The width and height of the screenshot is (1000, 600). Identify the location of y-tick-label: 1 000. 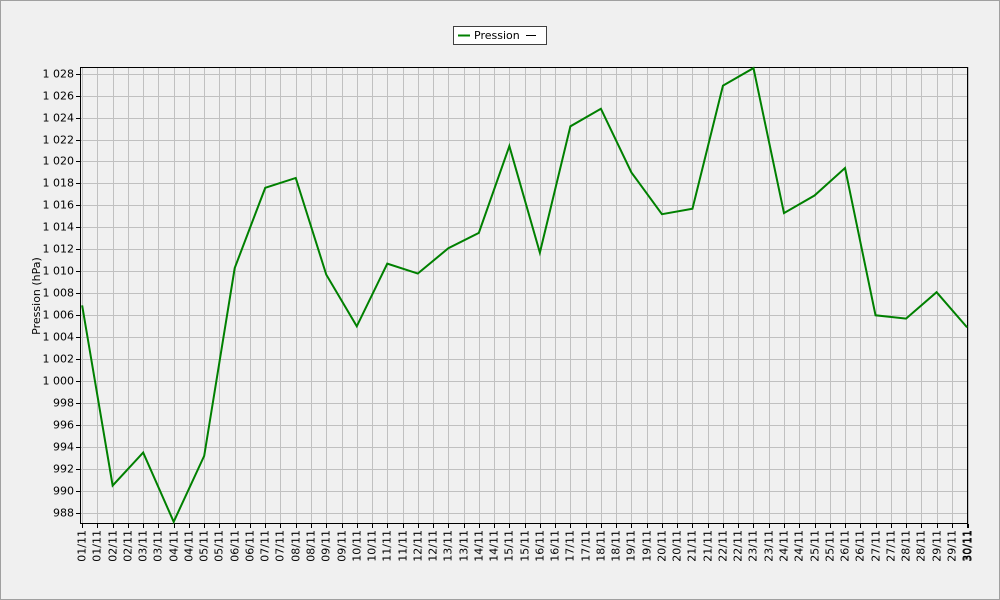
(59, 381).